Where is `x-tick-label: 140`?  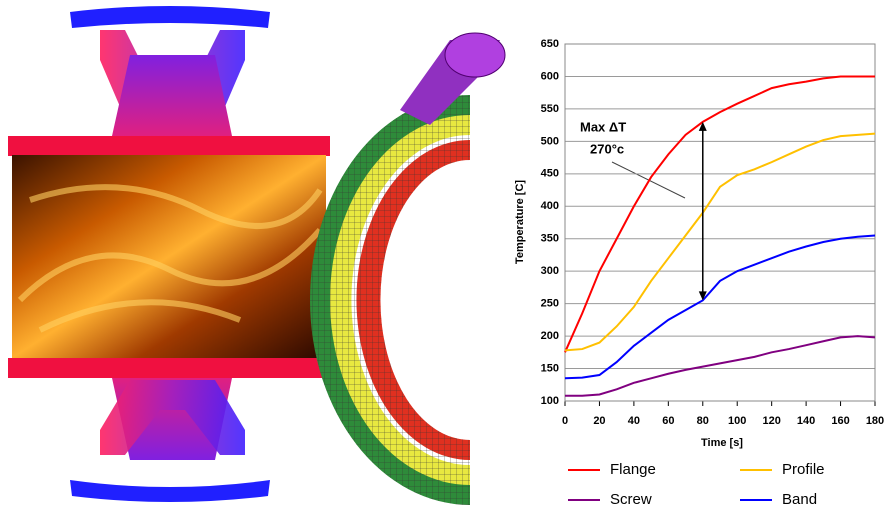 x-tick-label: 140 is located at coordinates (806, 421).